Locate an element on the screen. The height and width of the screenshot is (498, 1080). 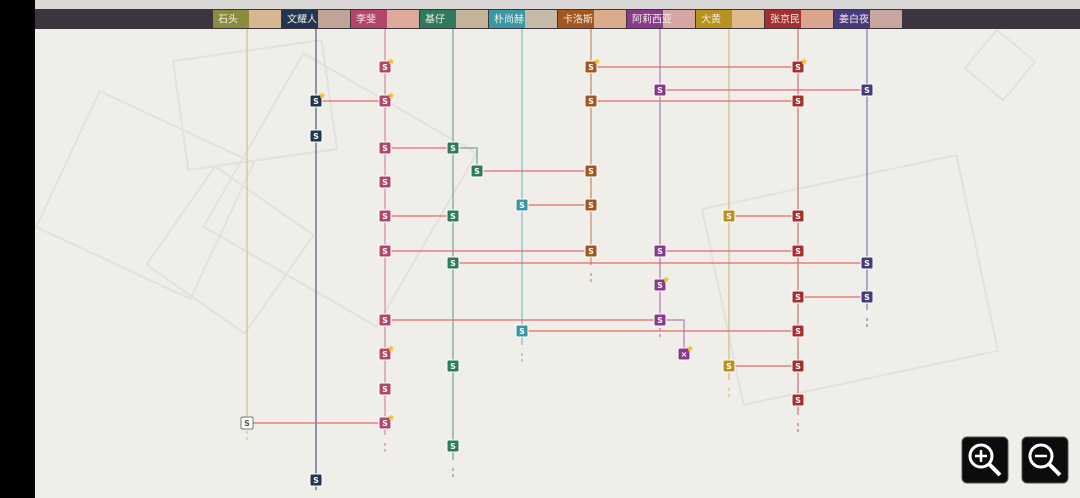
zoom-out-button is located at coordinates (1045, 460).